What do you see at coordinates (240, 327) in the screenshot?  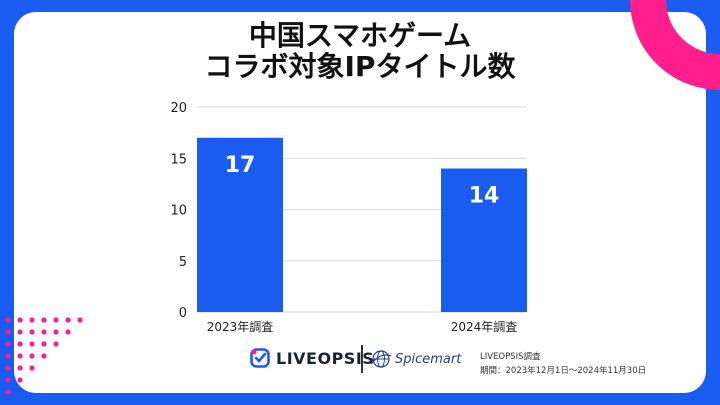 I see `x-tick-label: 2023年調査` at bounding box center [240, 327].